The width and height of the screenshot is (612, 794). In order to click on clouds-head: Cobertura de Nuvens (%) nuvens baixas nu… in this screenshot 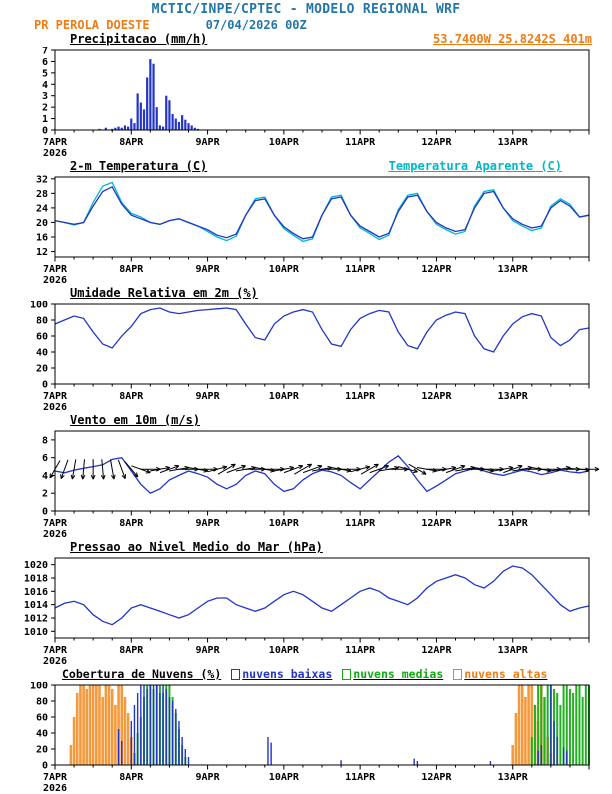, I will do `click(327, 674)`.